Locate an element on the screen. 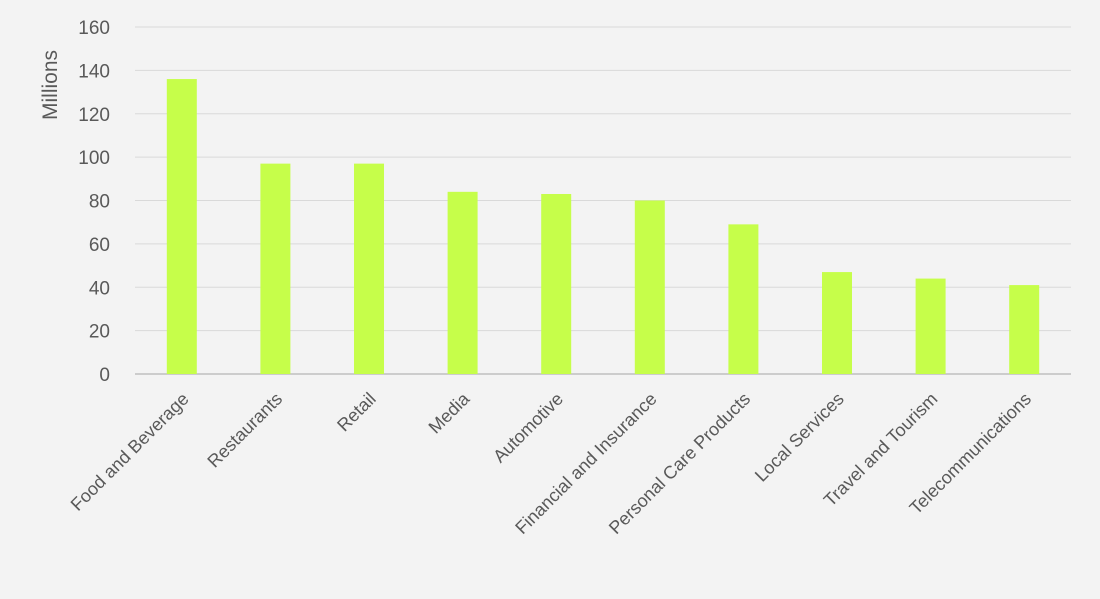 The image size is (1100, 599). x-tick-label: Retail is located at coordinates (356, 412).